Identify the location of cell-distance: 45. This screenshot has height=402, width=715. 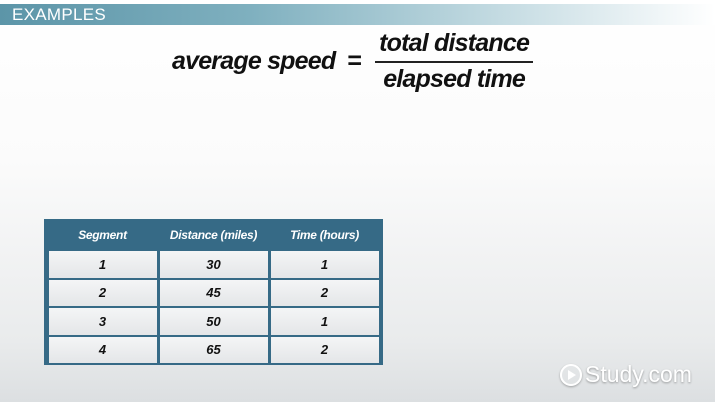
(213, 292).